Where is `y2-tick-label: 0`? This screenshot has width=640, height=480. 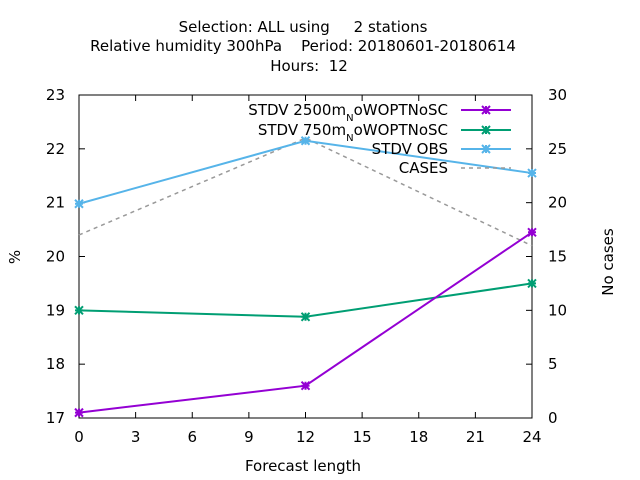 y2-tick-label: 0 is located at coordinates (553, 418).